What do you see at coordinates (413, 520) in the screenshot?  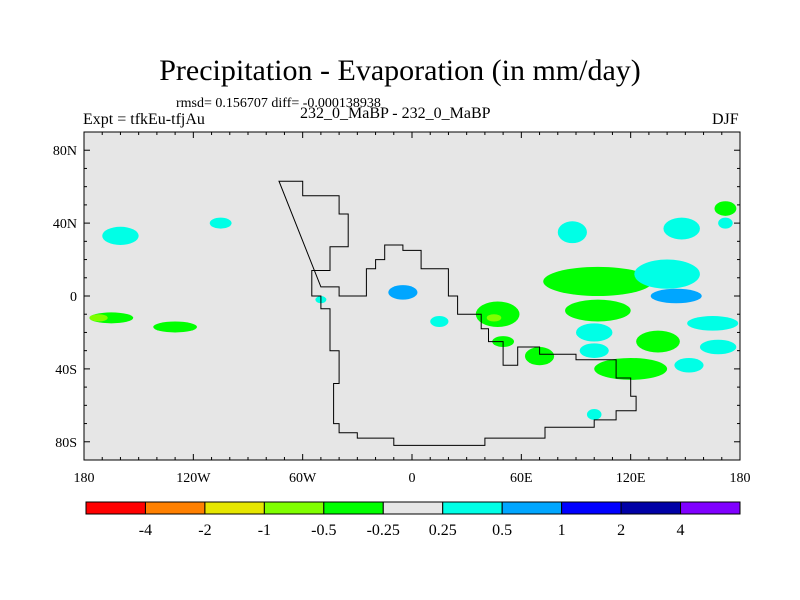 I see `colorbar: -4 -2 -1 -0.5 -0.25 0.25 0.5 1 2 4` at bounding box center [413, 520].